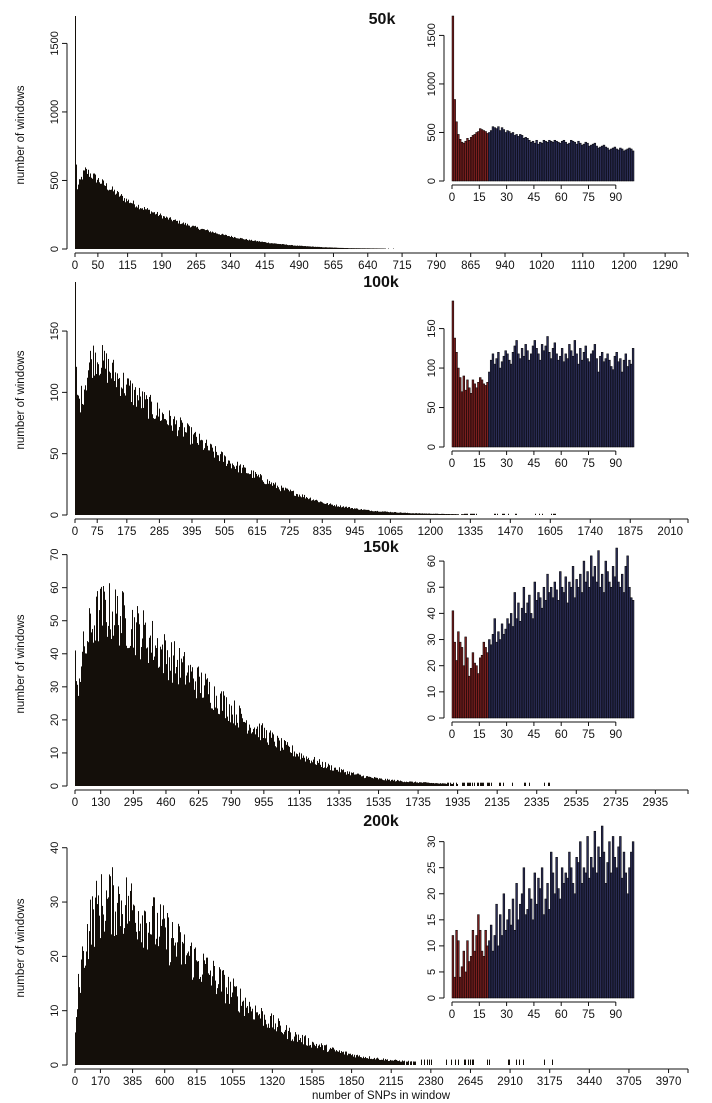 The width and height of the screenshot is (712, 1103). I want to click on x-tick-label: 505, so click(224, 532).